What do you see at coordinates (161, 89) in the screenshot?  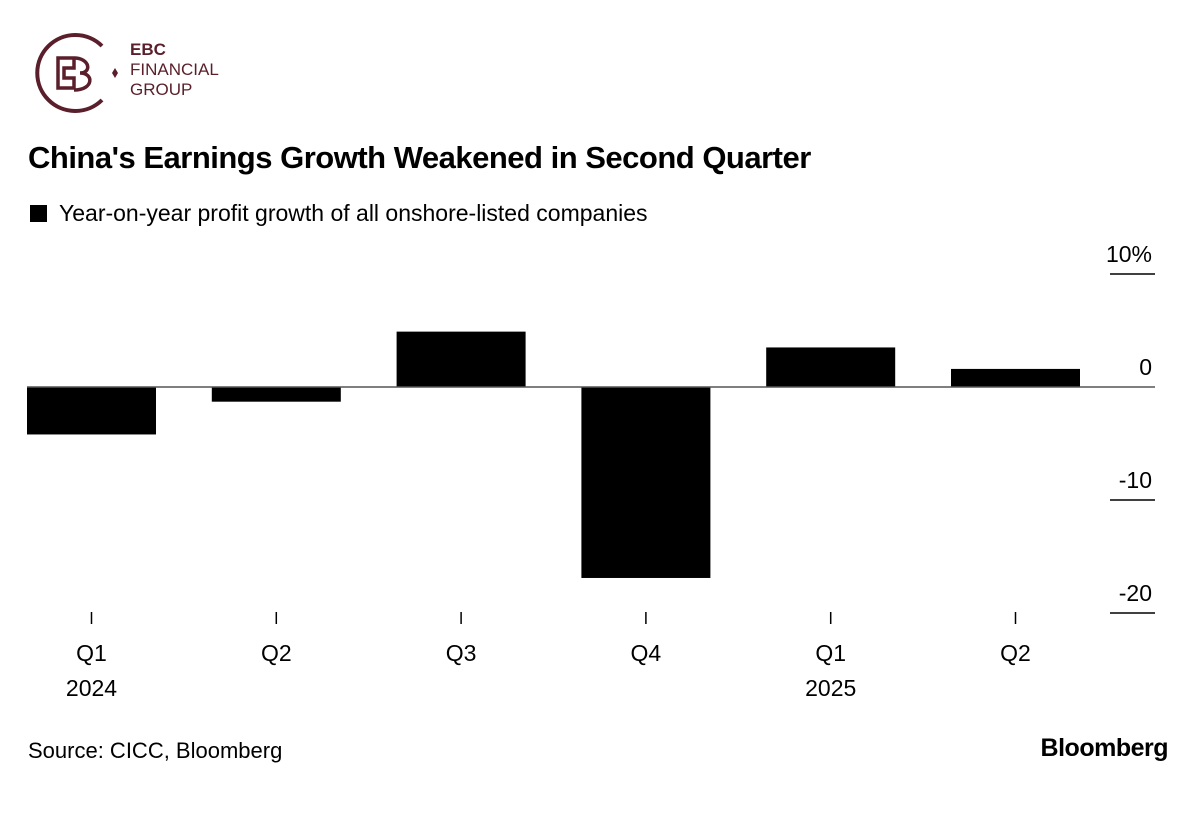 I see `logo-line-3: GROUP` at bounding box center [161, 89].